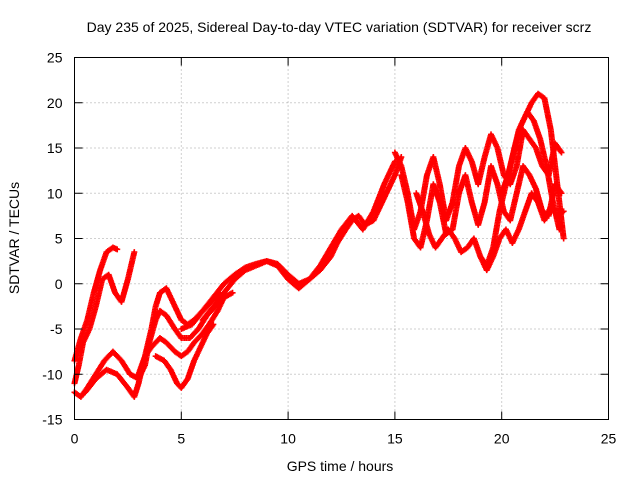 This screenshot has width=640, height=480. Describe the element at coordinates (288, 439) in the screenshot. I see `x-tick-label: 10` at that location.